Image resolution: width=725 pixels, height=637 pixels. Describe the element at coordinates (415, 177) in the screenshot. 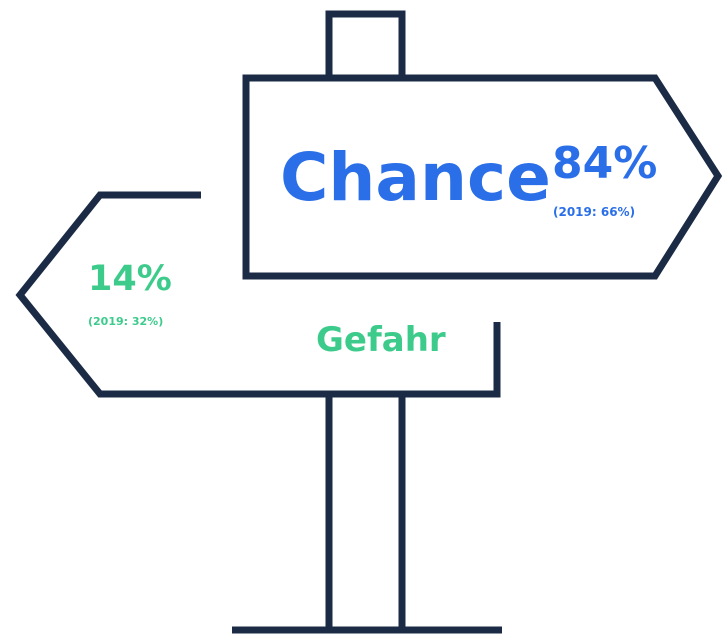

I see `chance-label: Chance` at that location.